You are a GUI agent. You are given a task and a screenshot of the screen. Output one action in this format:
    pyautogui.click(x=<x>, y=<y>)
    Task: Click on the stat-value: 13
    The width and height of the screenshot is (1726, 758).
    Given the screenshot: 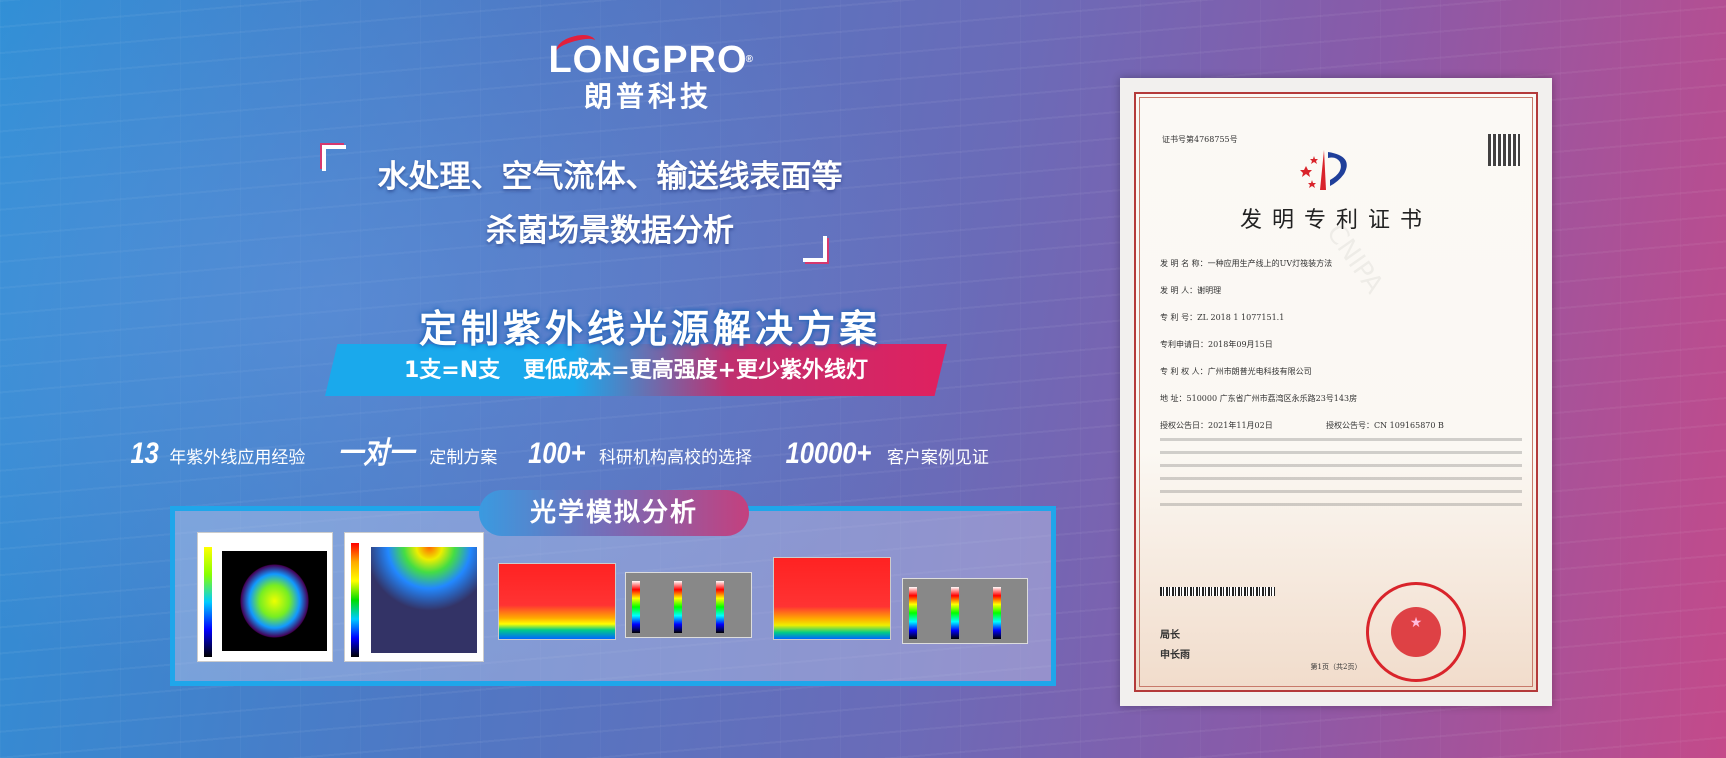 What is the action you would take?
    pyautogui.click(x=144, y=453)
    